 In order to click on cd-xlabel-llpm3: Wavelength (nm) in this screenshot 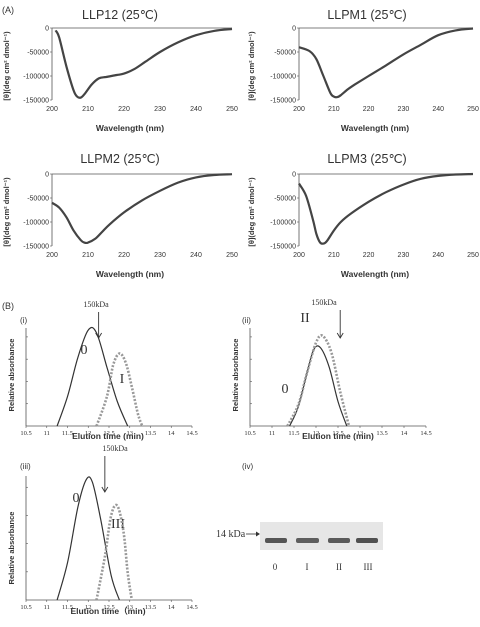, I will do `click(375, 274)`.